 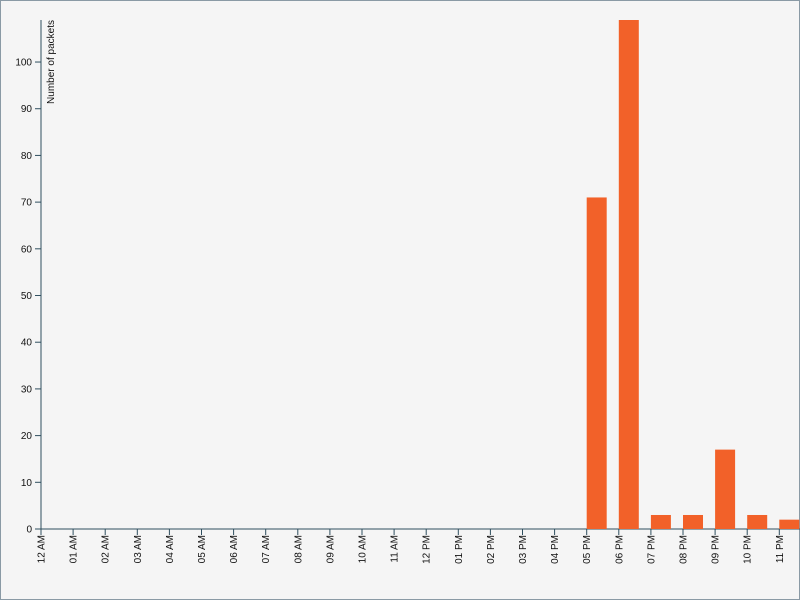 What do you see at coordinates (780, 549) in the screenshot?
I see `x-tick-label: 11 PM` at bounding box center [780, 549].